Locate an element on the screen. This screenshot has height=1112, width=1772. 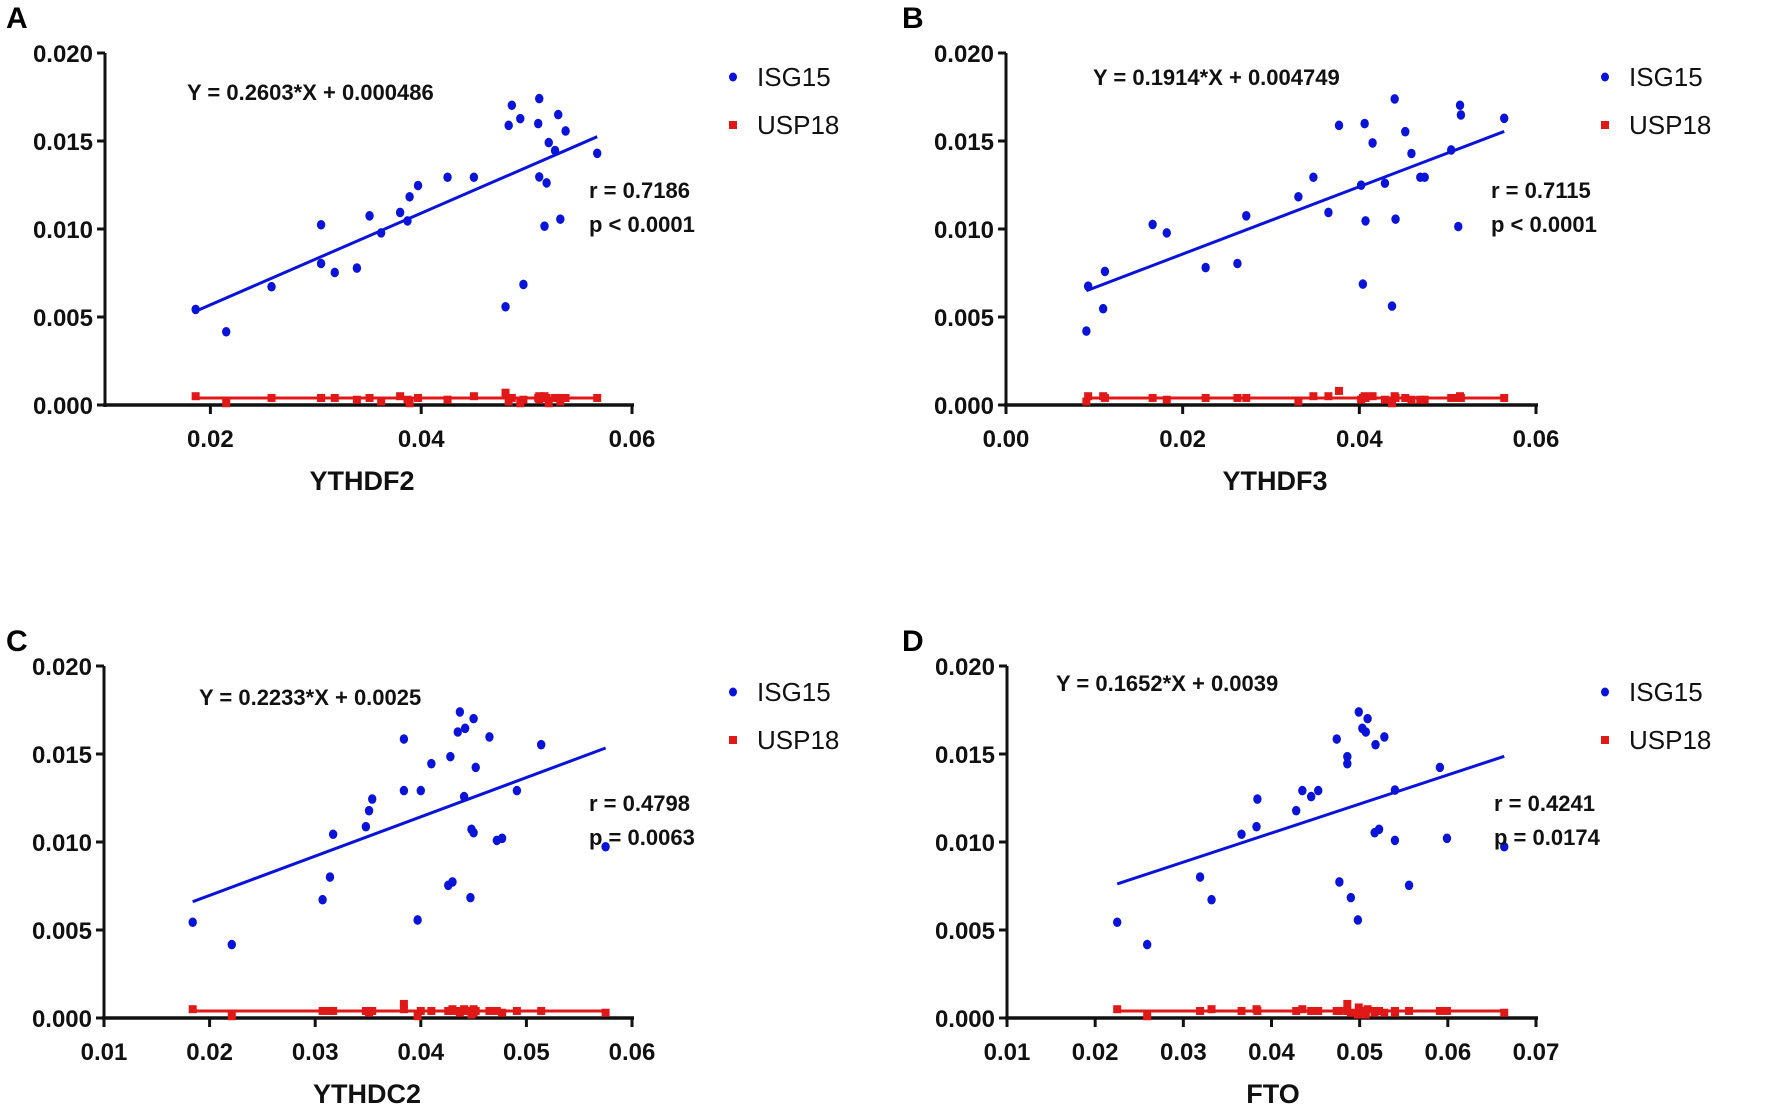
p-value: p < 0.0001 is located at coordinates (1544, 224).